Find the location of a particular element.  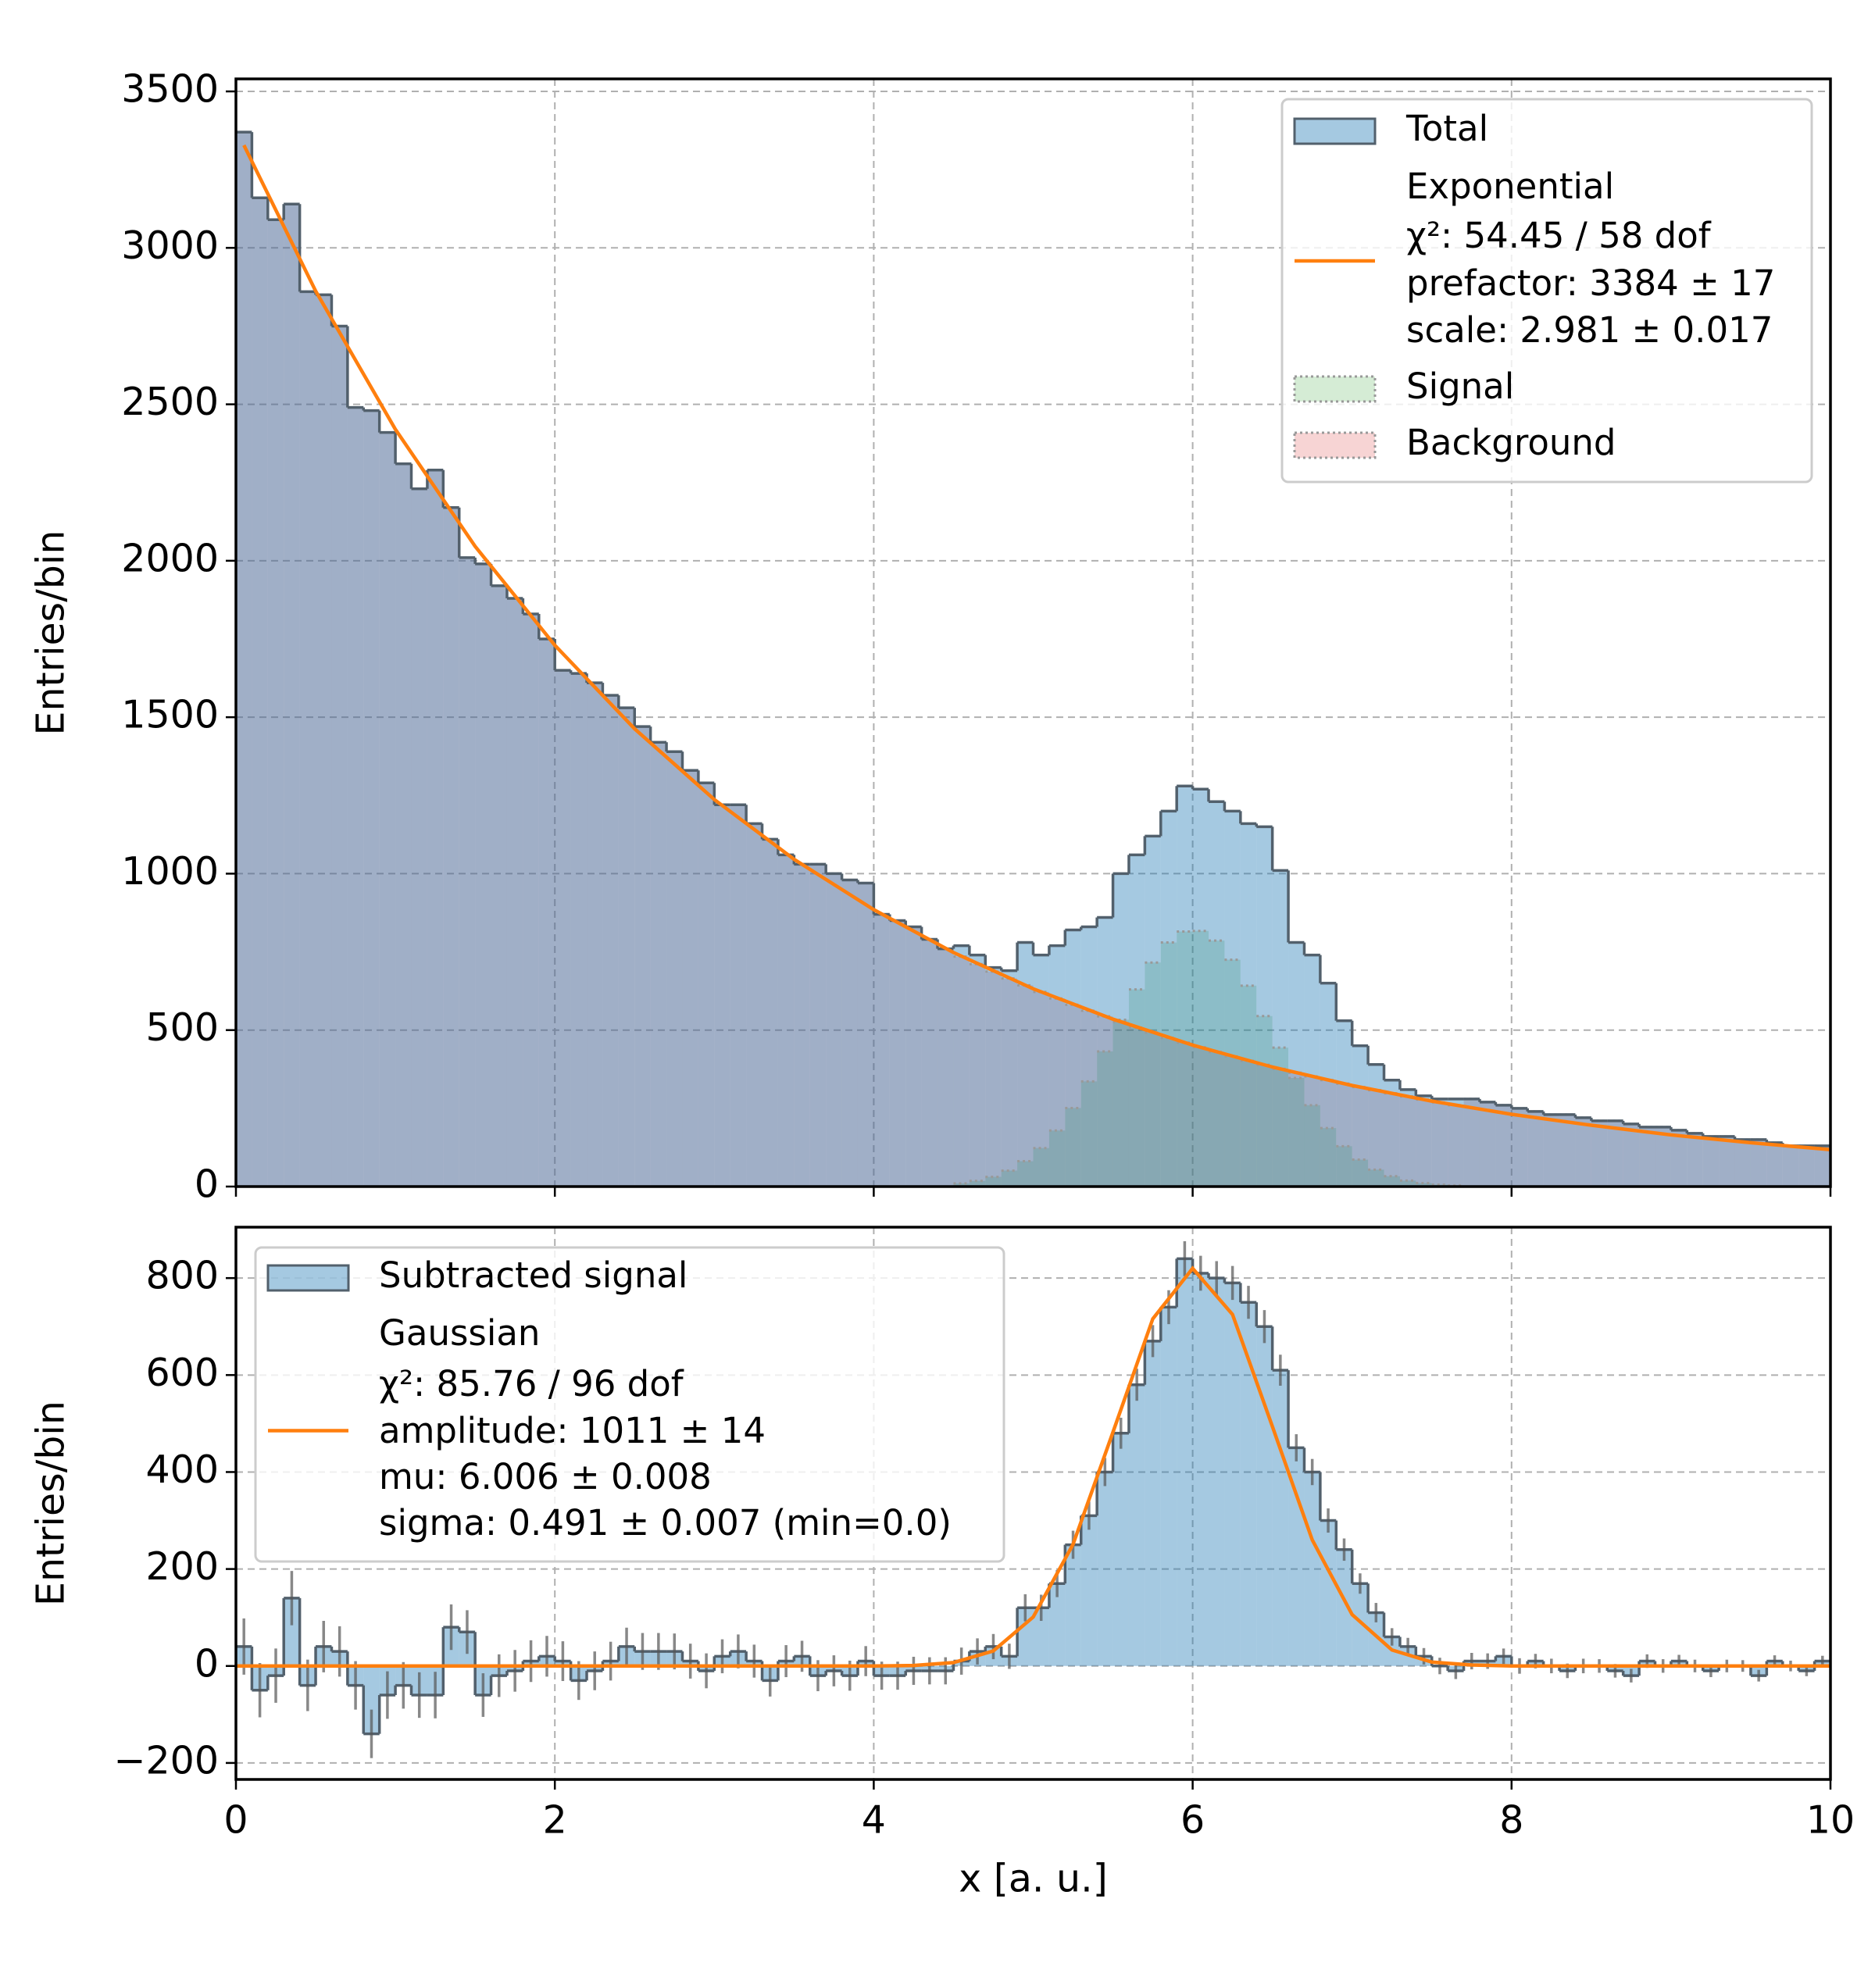

legend-box is located at coordinates (629, 1404).